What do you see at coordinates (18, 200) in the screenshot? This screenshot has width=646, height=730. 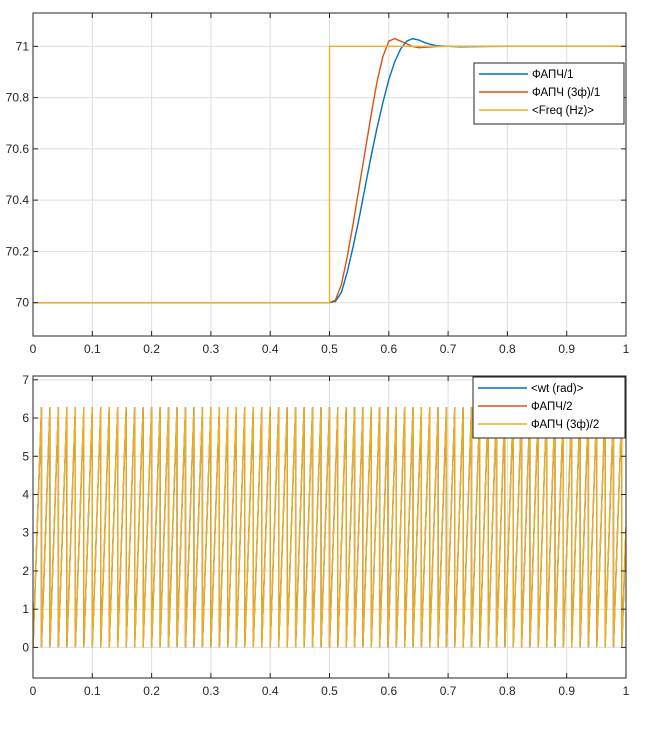 I see `y-tick-label: 70.4` at bounding box center [18, 200].